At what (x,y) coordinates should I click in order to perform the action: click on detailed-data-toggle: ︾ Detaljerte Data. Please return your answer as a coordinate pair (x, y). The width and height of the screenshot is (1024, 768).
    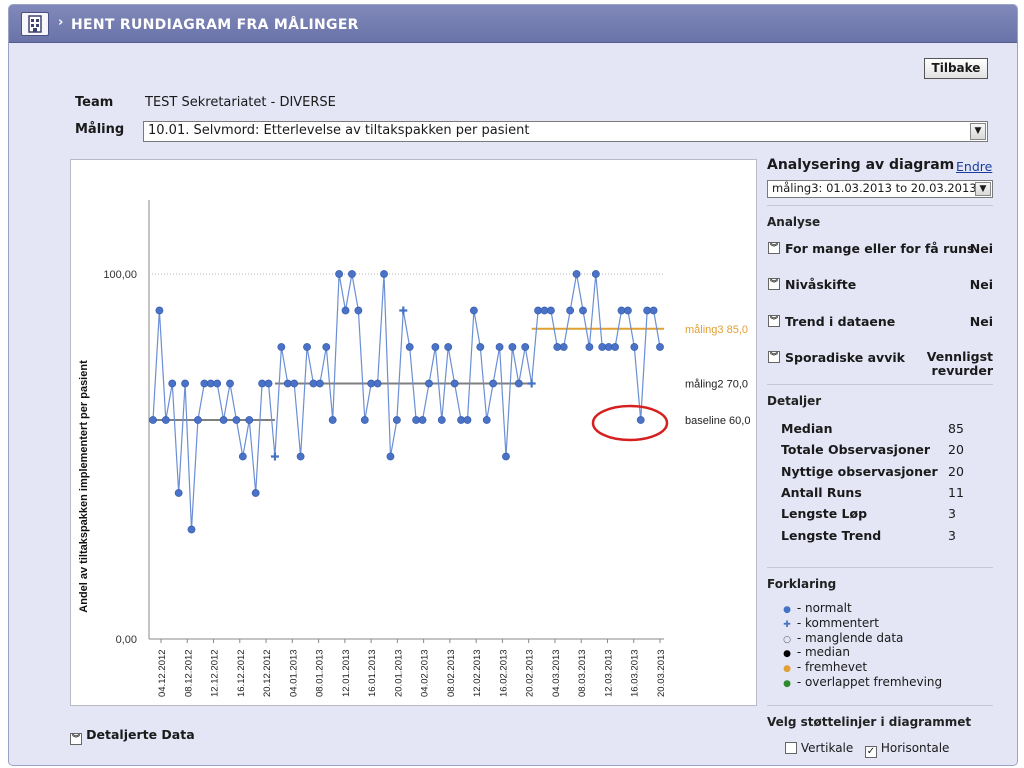
    Looking at the image, I should click on (132, 736).